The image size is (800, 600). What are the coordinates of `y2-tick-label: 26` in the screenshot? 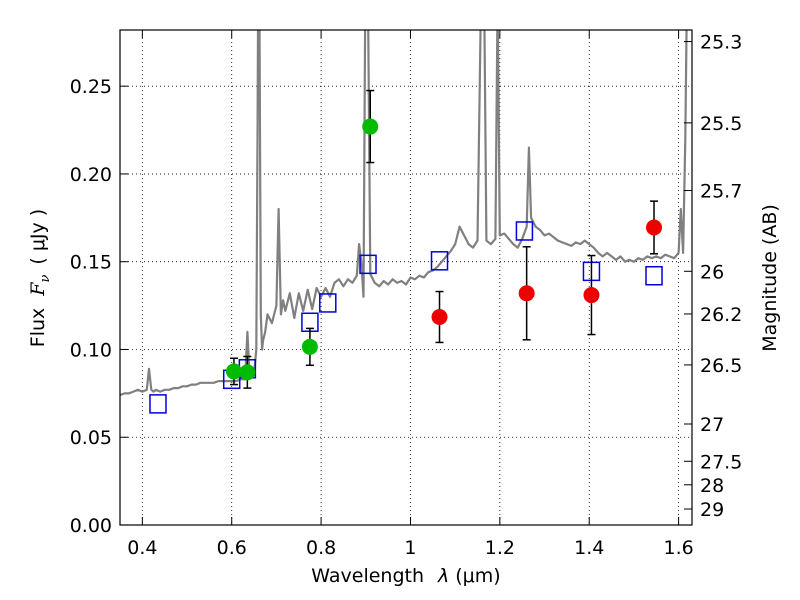 It's located at (712, 272).